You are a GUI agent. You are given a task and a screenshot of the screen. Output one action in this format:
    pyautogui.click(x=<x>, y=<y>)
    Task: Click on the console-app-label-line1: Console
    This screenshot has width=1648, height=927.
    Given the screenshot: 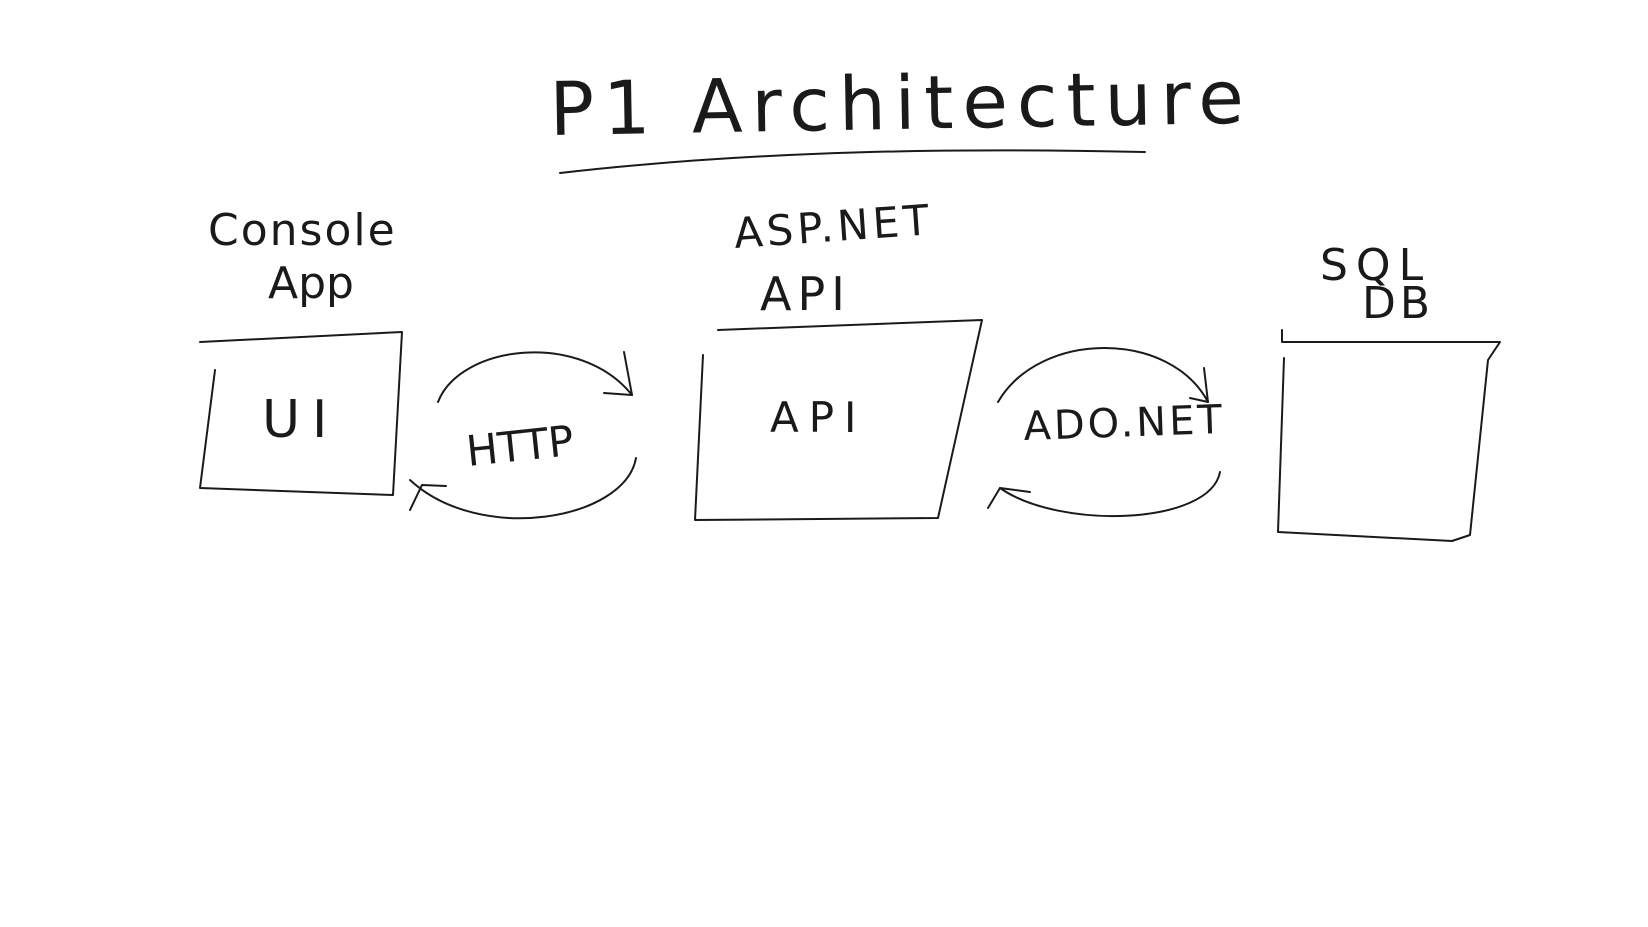 What is the action you would take?
    pyautogui.click(x=302, y=230)
    